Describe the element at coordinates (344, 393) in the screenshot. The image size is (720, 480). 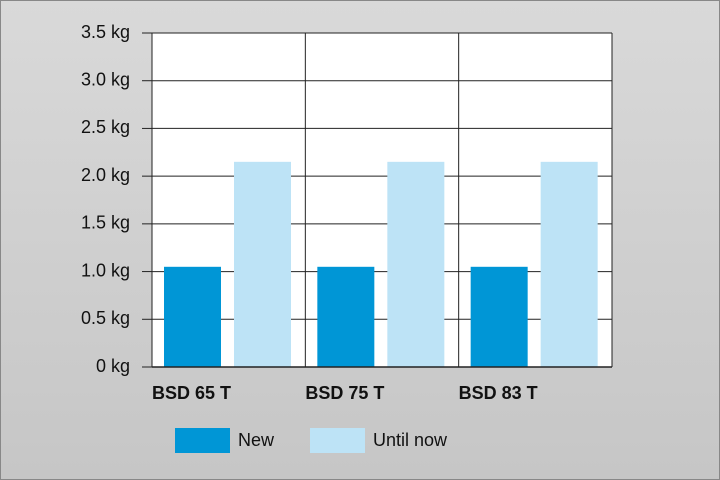
I see `x-tick-label: BSD 75 T` at that location.